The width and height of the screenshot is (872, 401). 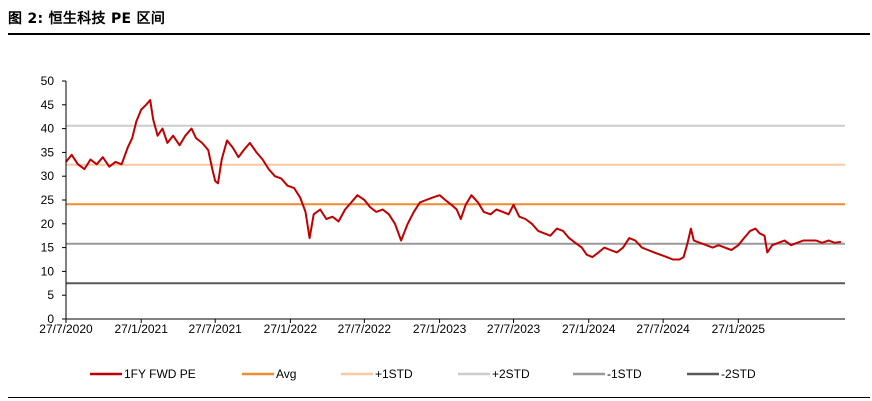 What do you see at coordinates (142, 329) in the screenshot?
I see `x-tick-label: 27/1/2021` at bounding box center [142, 329].